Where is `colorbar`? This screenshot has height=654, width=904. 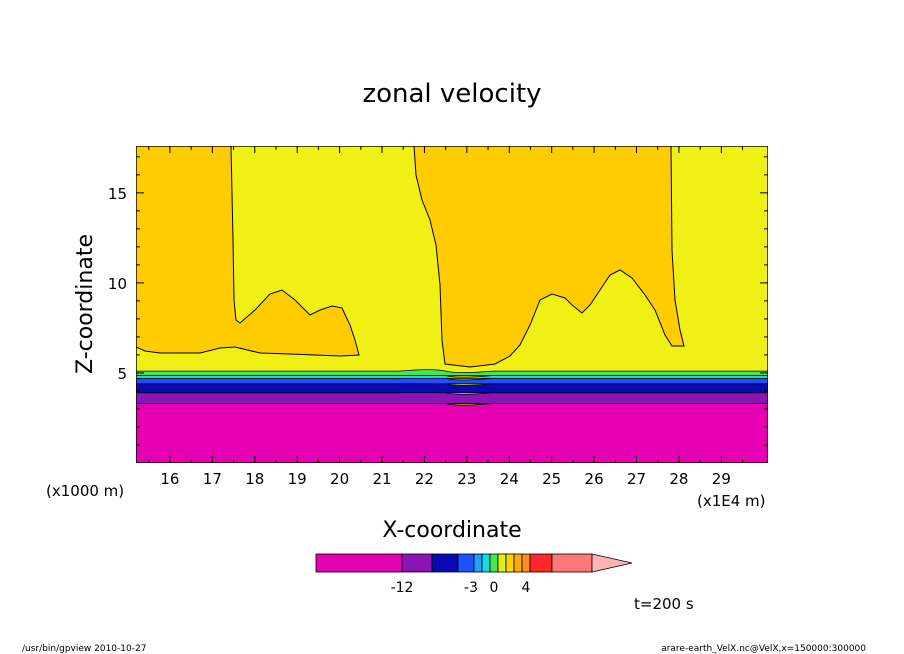 colorbar is located at coordinates (474, 563).